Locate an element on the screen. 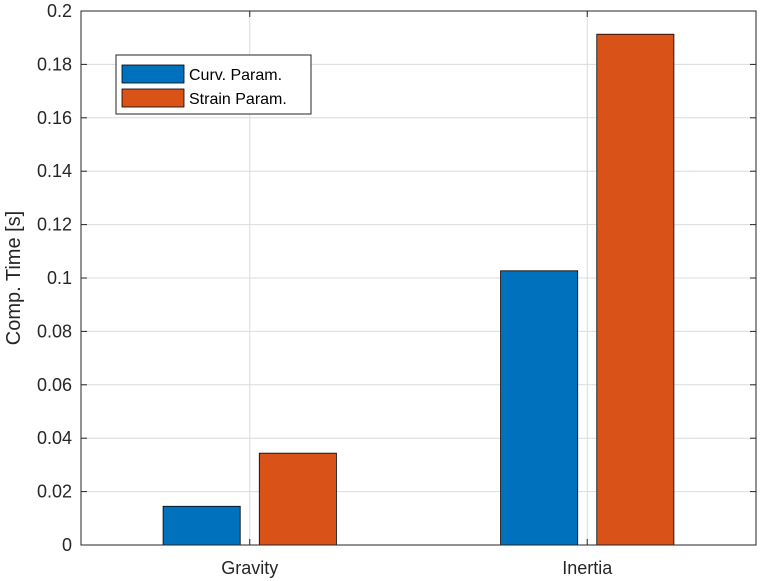 The width and height of the screenshot is (761, 581). y-tick-label: 0.06 is located at coordinates (54, 385).